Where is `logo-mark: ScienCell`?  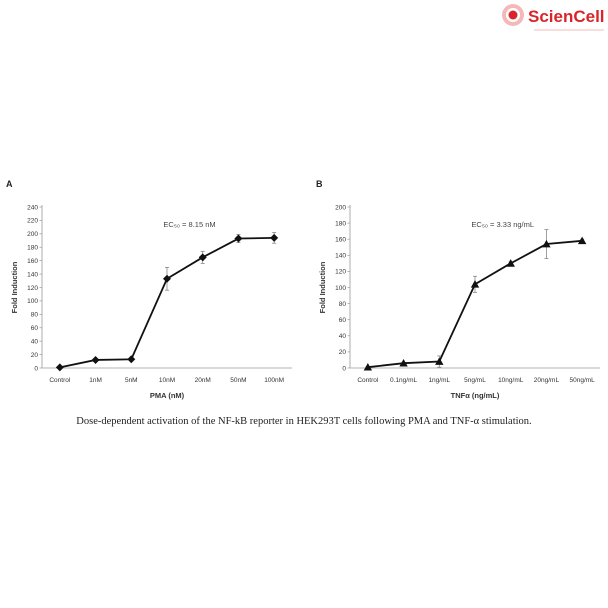 logo-mark: ScienCell is located at coordinates (553, 17).